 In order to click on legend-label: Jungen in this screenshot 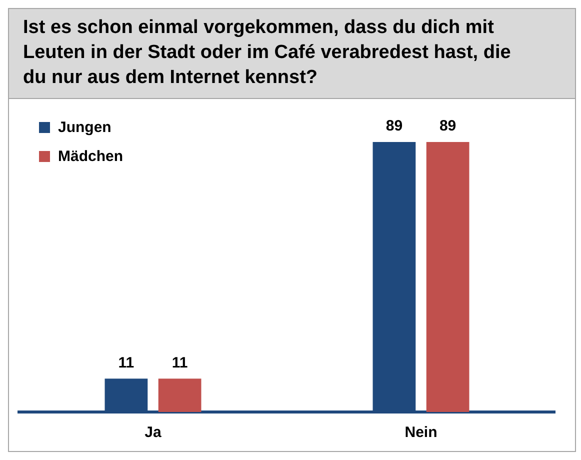, I will do `click(85, 127)`.